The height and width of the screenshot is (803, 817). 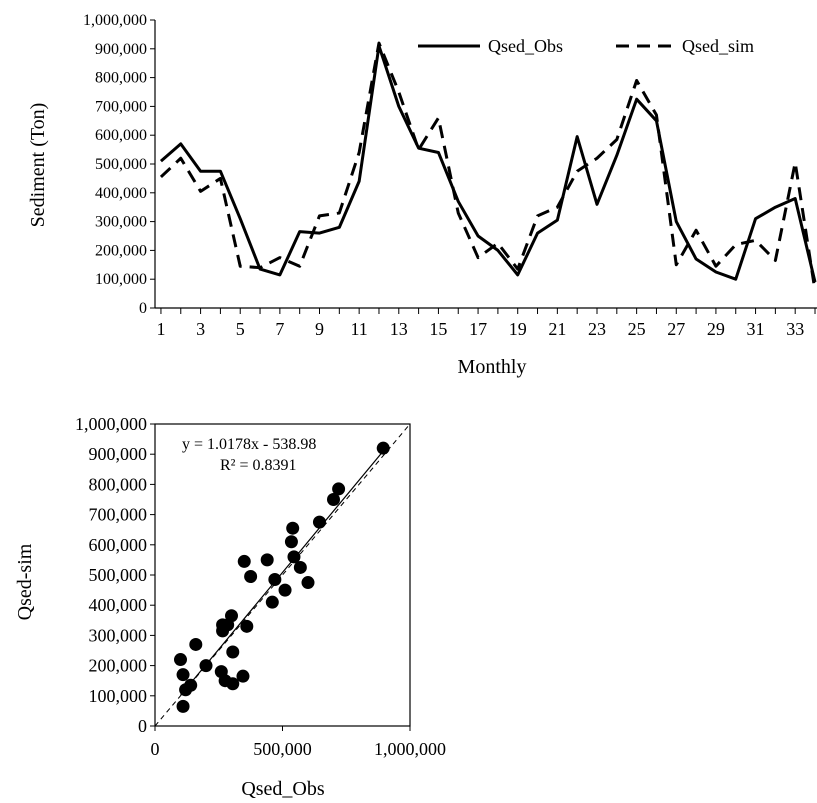 What do you see at coordinates (118, 454) in the screenshot?
I see `scatter-y-tick-label: 900,000` at bounding box center [118, 454].